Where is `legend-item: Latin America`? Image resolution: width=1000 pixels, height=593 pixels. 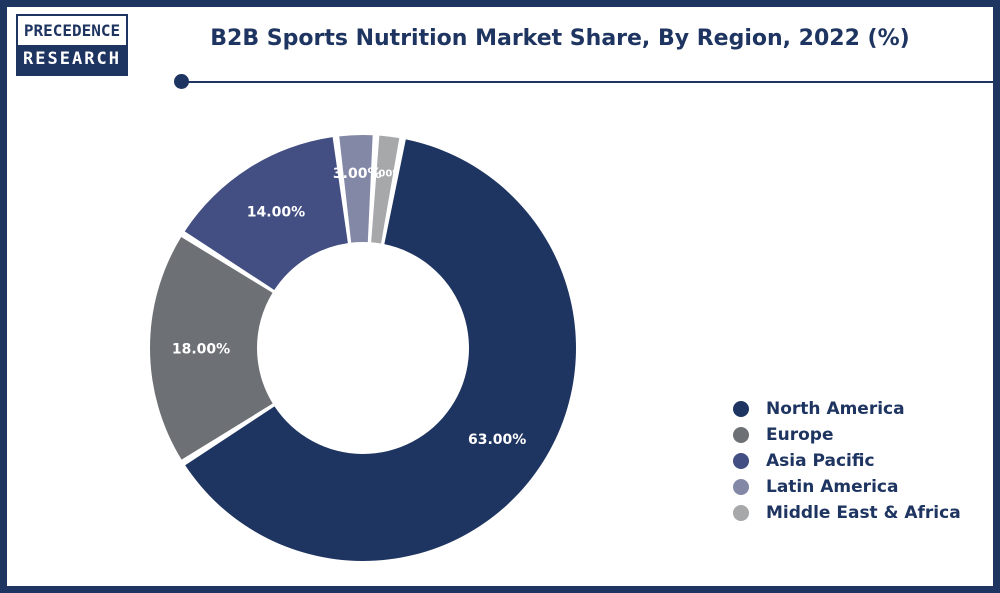 legend-item: Latin America is located at coordinates (847, 487).